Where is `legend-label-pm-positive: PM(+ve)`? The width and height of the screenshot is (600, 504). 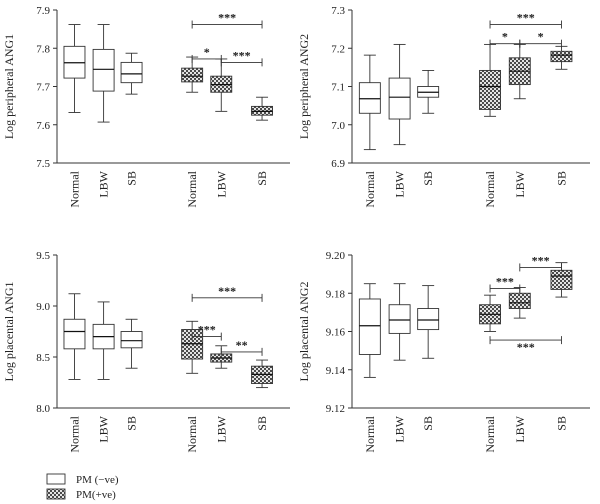 legend-label-pm-positive: PM(+ve) is located at coordinates (96, 495).